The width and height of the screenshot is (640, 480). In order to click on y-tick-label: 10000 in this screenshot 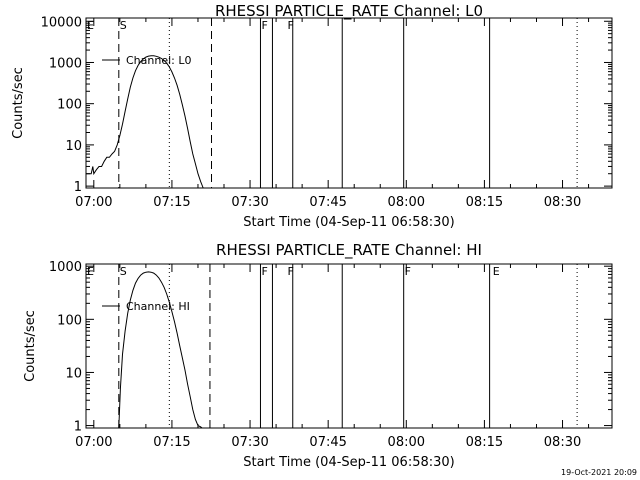, I will do `click(61, 22)`.